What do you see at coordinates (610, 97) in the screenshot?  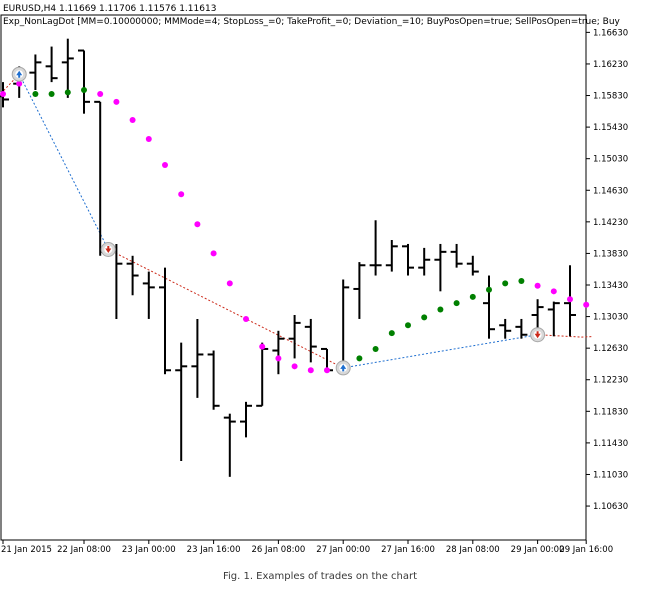 I see `y-tick-label: 1.15830` at bounding box center [610, 97].